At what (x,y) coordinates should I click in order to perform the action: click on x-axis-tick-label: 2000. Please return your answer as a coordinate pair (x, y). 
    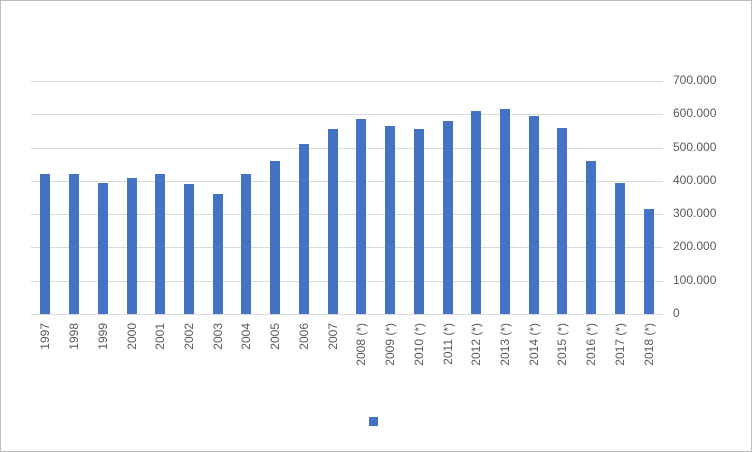
    Looking at the image, I should click on (132, 336).